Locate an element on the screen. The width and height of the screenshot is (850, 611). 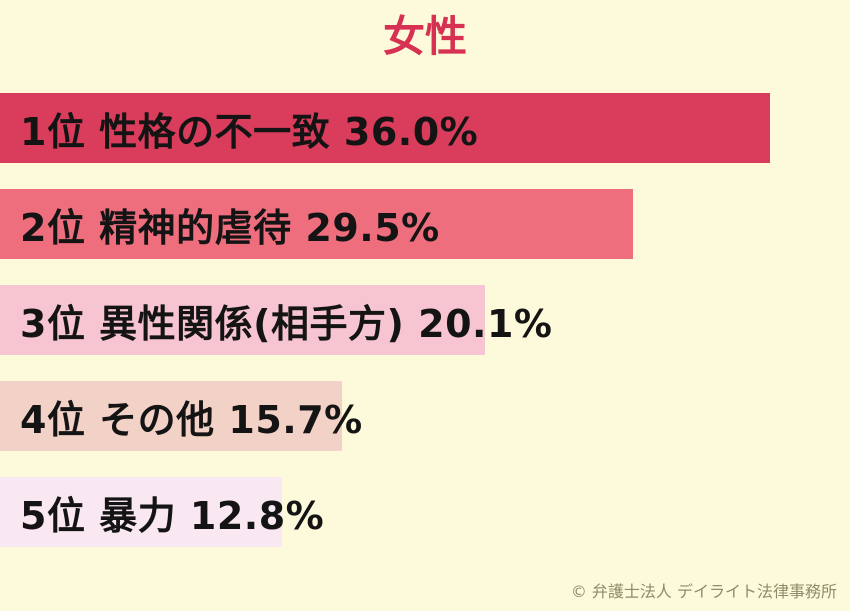
bar-rank-2: 2位 精神的虐待 29.5% is located at coordinates (316, 224).